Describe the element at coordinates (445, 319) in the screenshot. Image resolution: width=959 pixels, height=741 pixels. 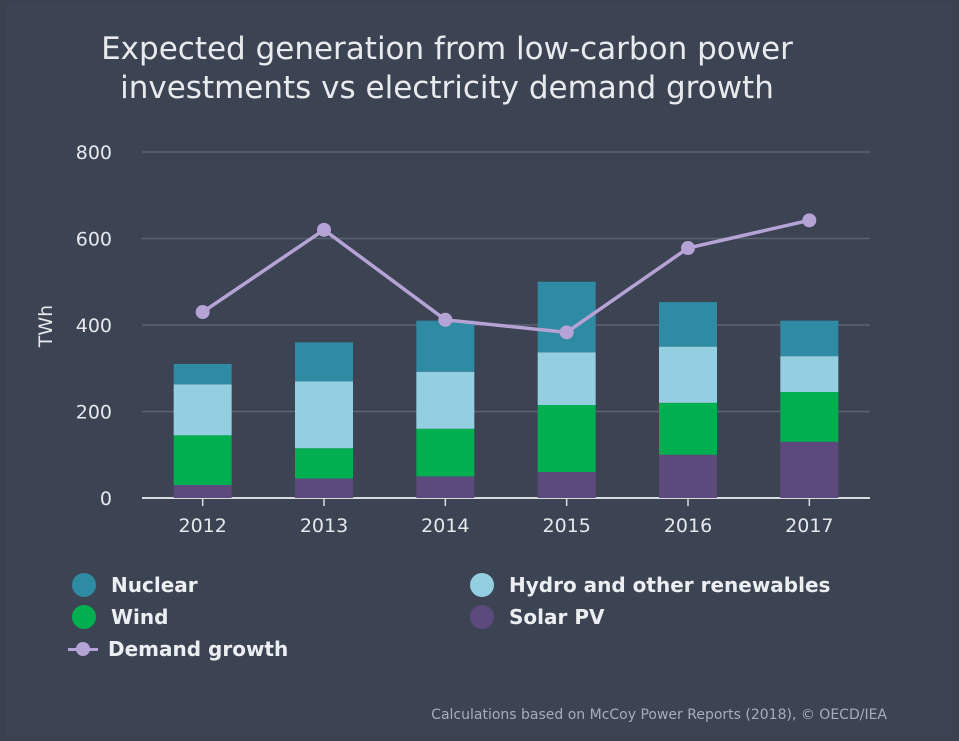
I see `demand-growth-point-2014` at that location.